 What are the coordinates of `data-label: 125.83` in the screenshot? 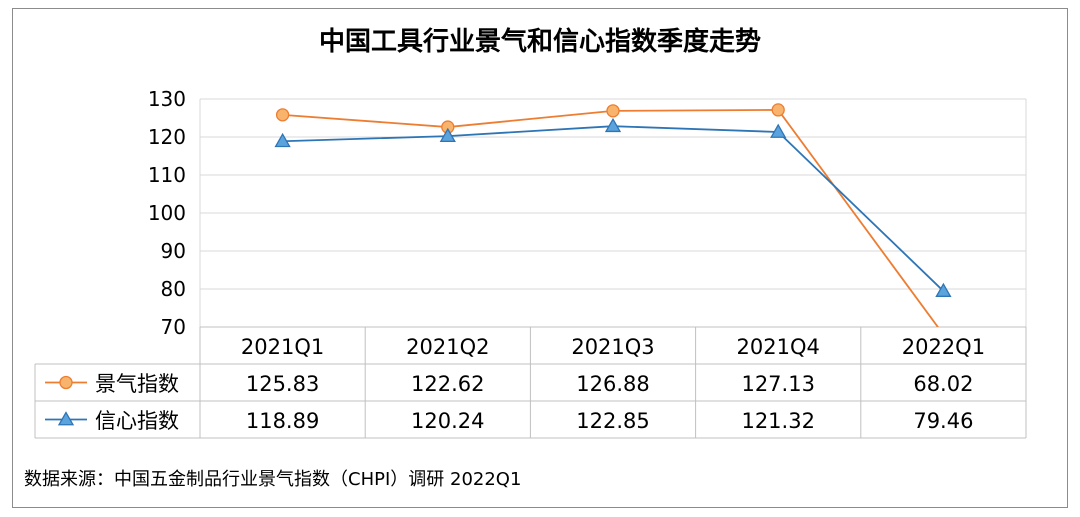 It's located at (282, 384).